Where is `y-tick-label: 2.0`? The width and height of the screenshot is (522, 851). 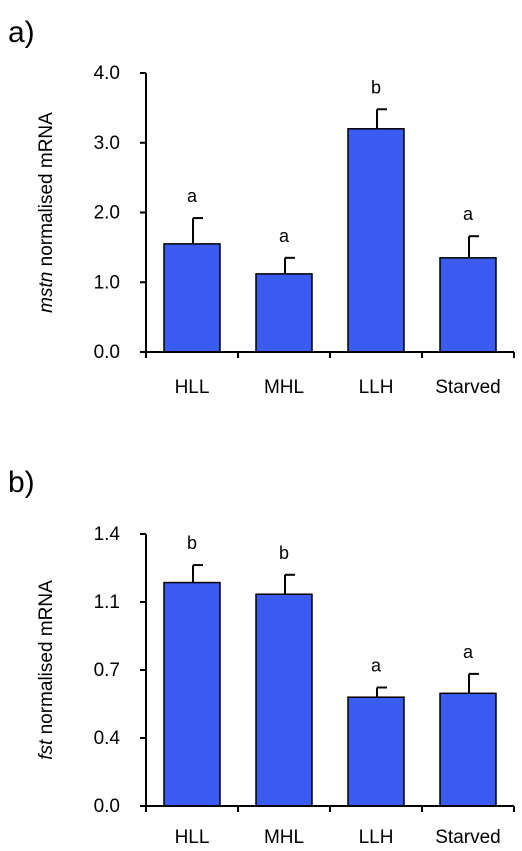
y-tick-label: 2.0 is located at coordinates (107, 213).